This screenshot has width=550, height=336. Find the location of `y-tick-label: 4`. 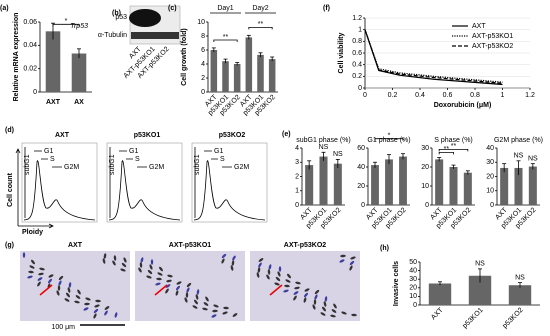

y-tick-label: 4 is located at coordinates (203, 64).